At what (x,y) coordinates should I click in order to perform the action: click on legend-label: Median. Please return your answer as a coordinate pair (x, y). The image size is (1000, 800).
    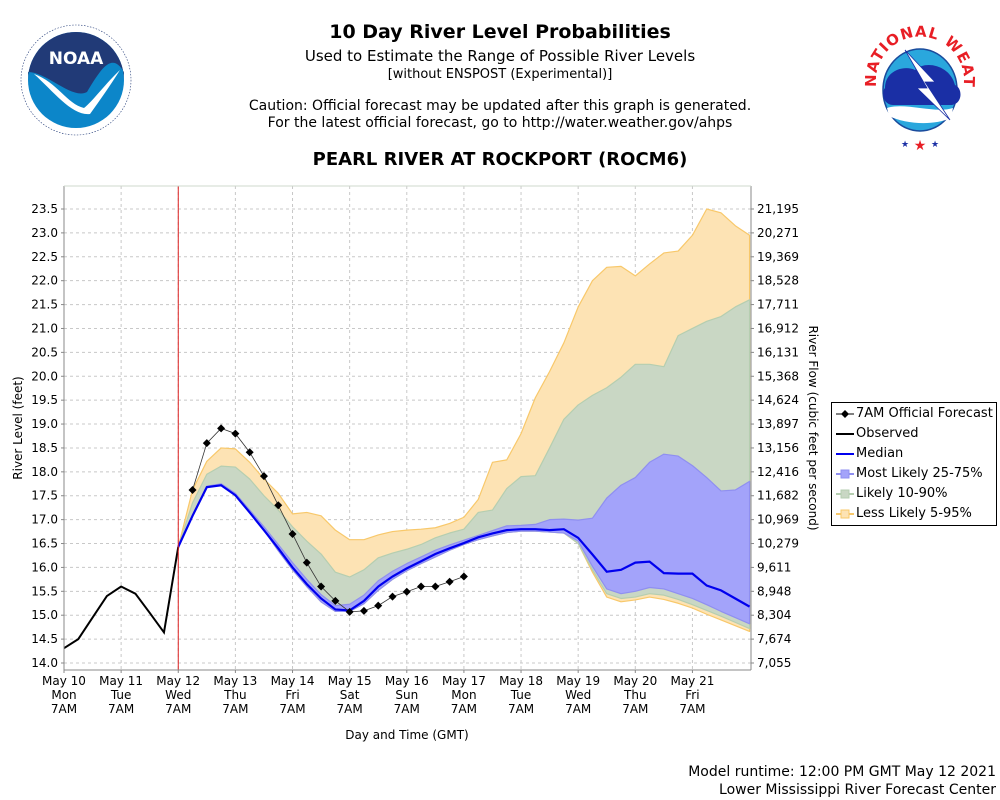
    Looking at the image, I should click on (880, 453).